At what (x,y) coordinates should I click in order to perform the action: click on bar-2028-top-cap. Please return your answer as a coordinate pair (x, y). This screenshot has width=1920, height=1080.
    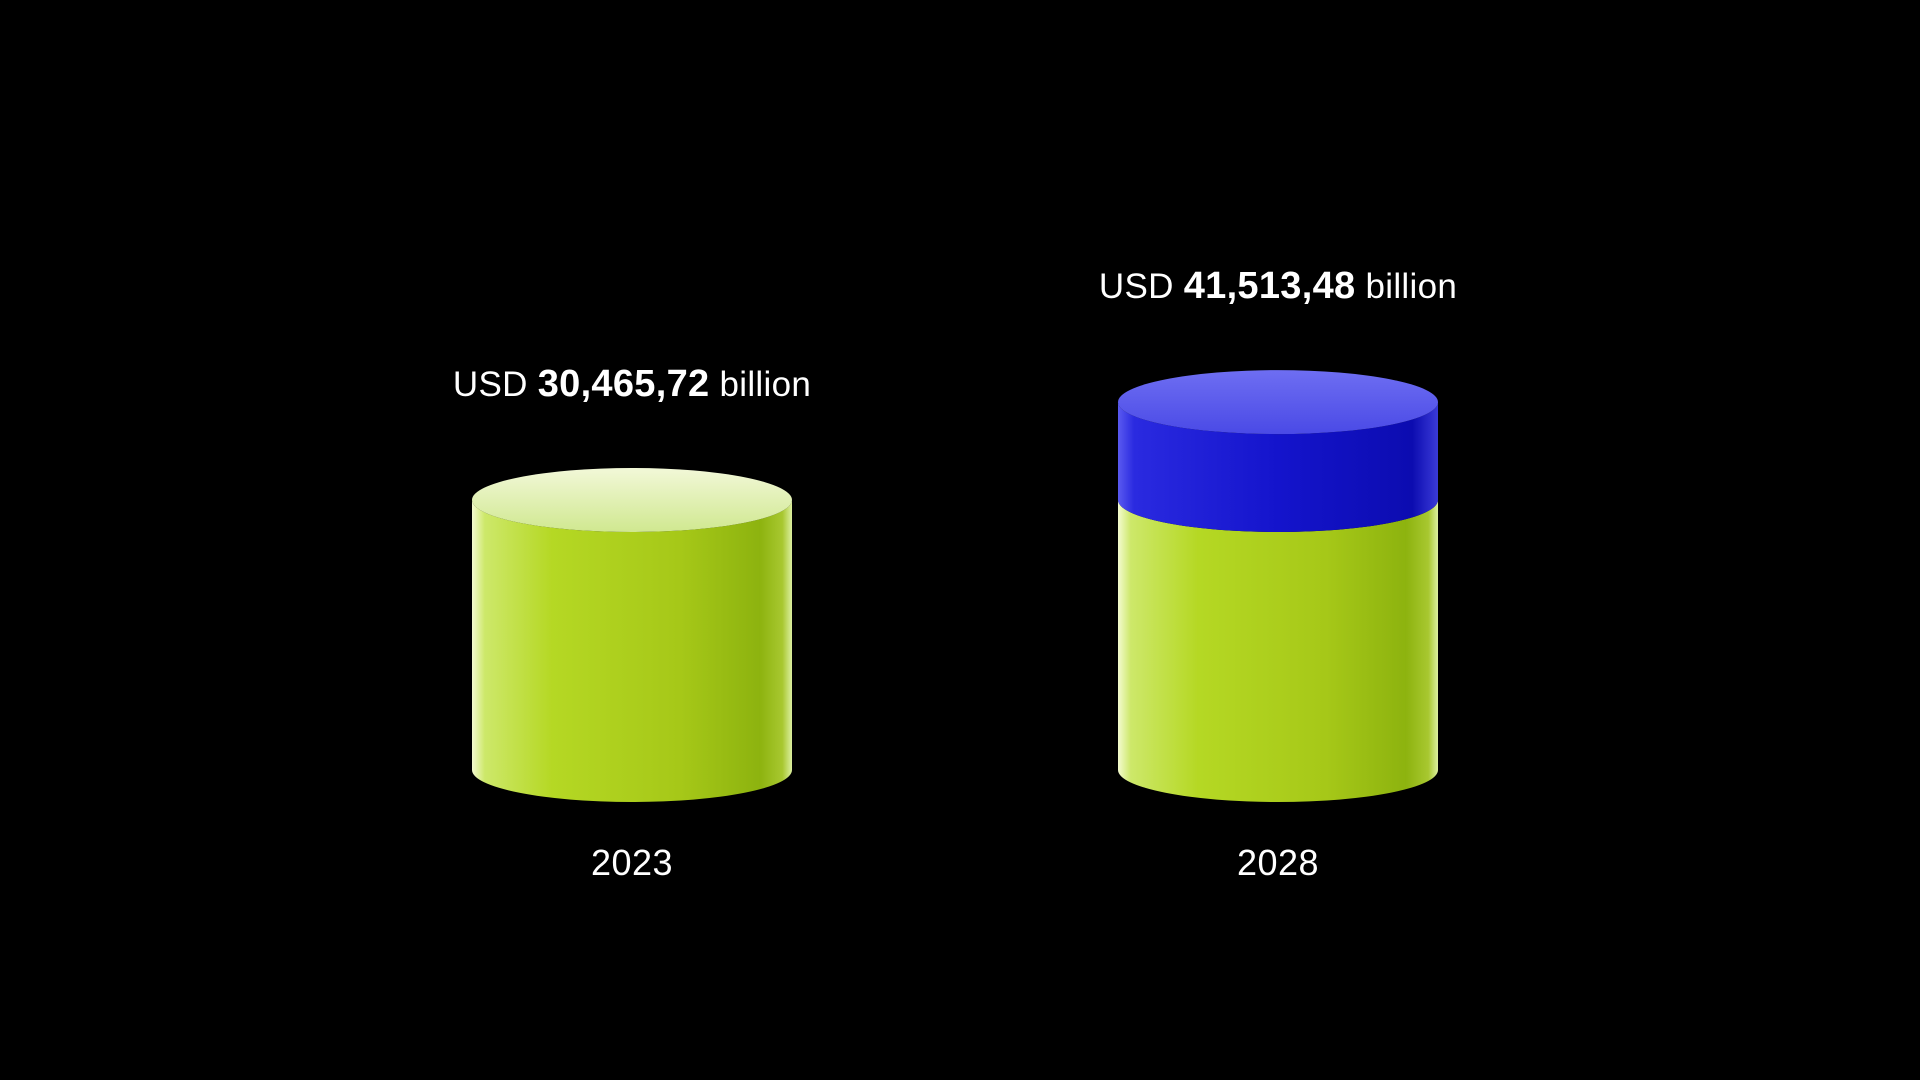
    Looking at the image, I should click on (1278, 402).